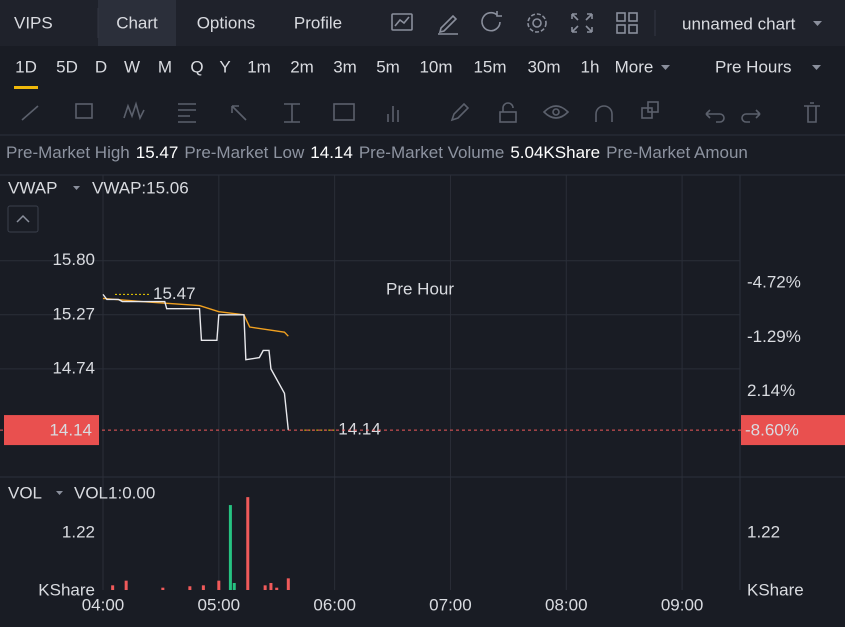 The width and height of the screenshot is (845, 627). I want to click on timeframe: Y, so click(224, 66).